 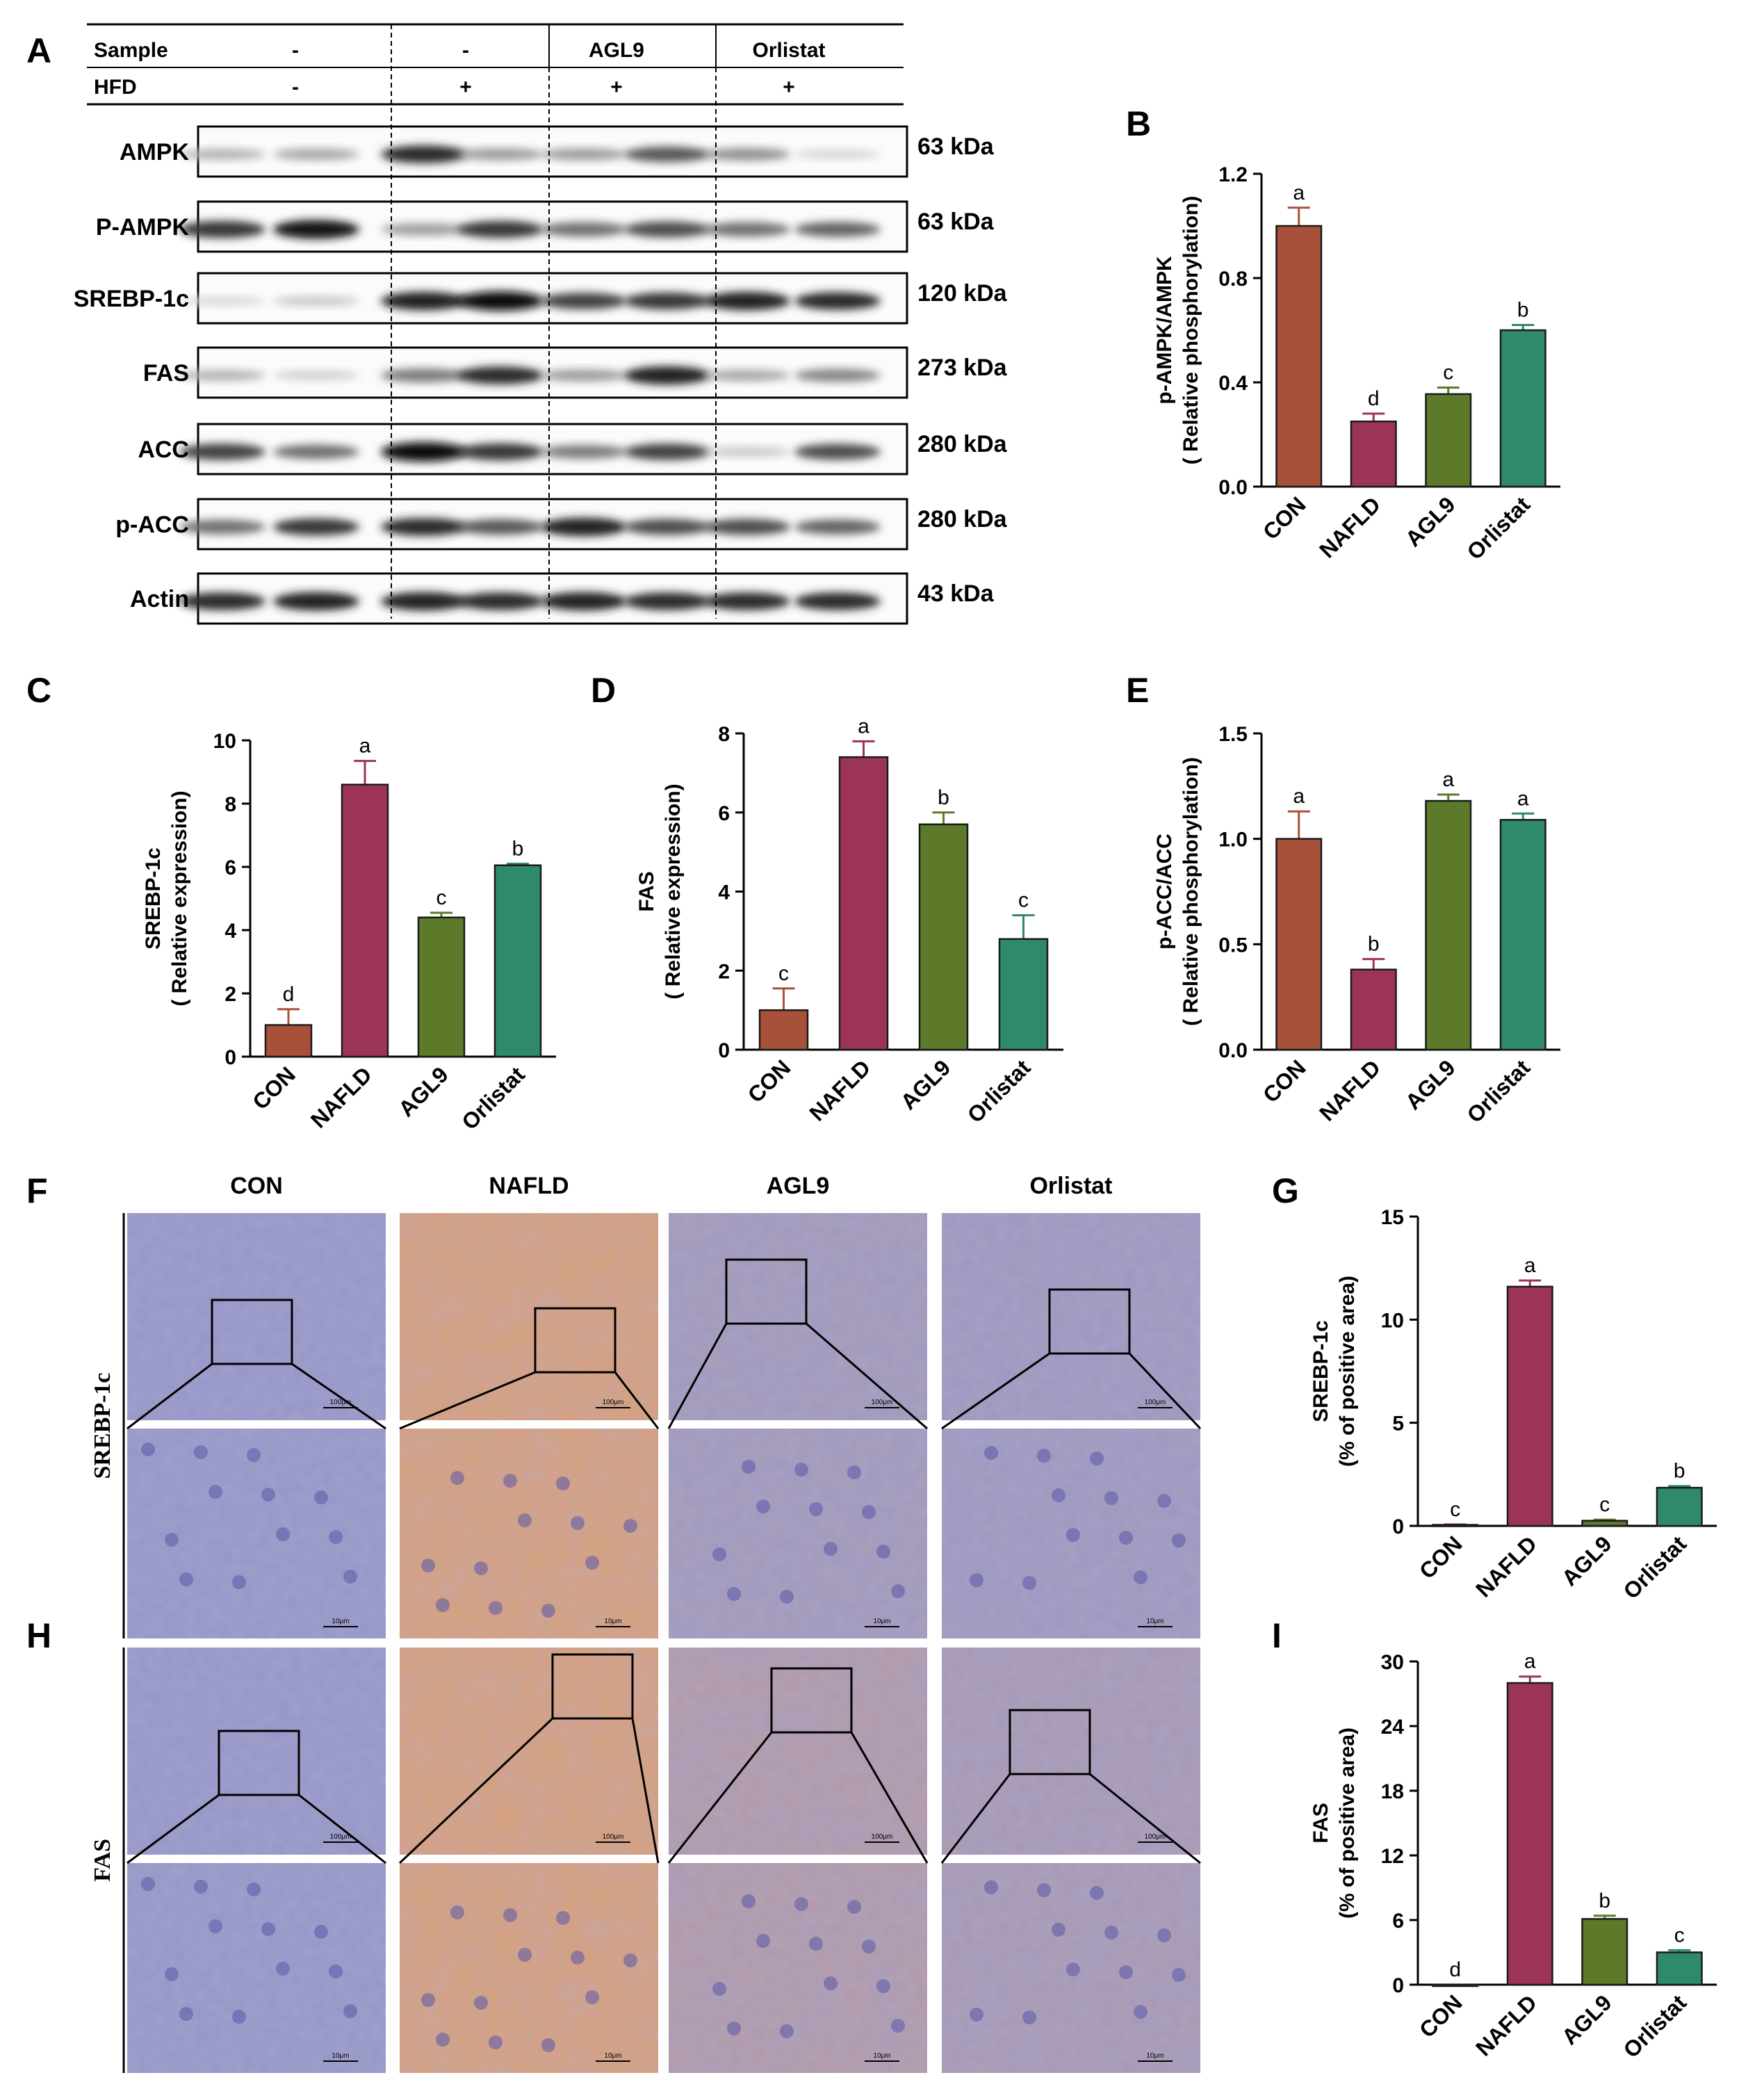 What do you see at coordinates (1233, 279) in the screenshot?
I see `y-tick-label: 0.8` at bounding box center [1233, 279].